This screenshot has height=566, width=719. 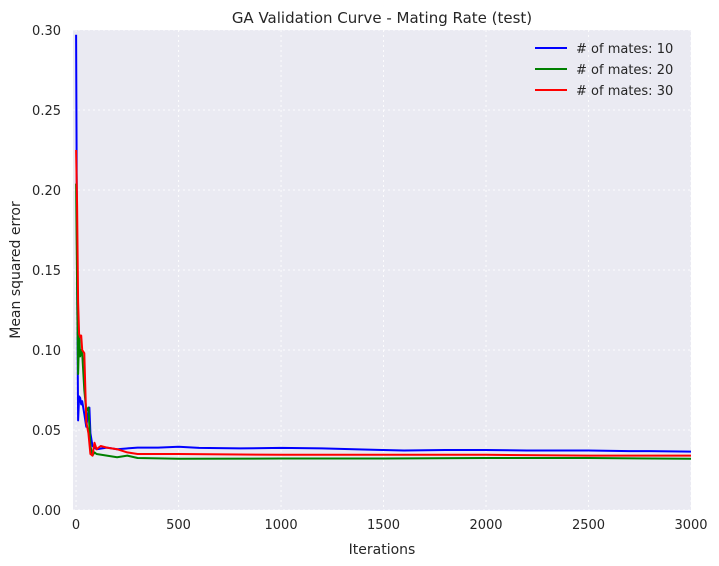 I want to click on y-tick-label: 0.05, so click(x=46, y=431).